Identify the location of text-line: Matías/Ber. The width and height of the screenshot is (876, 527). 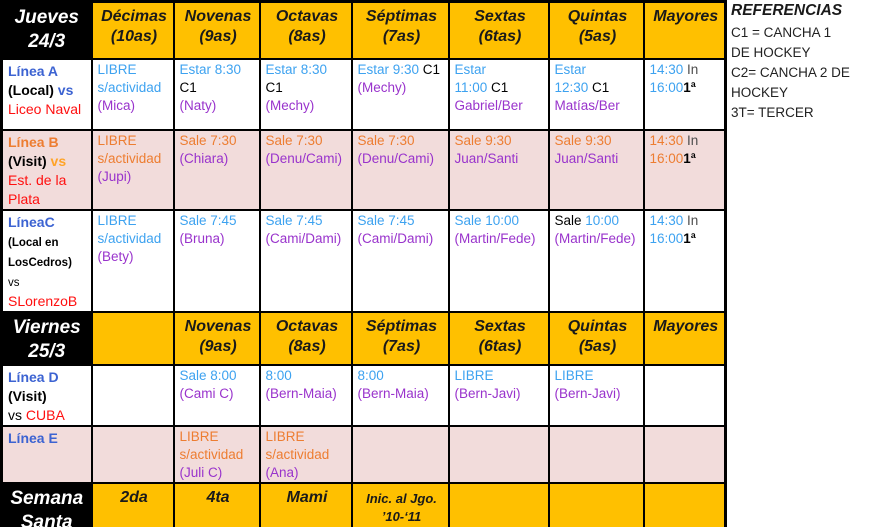
(587, 105).